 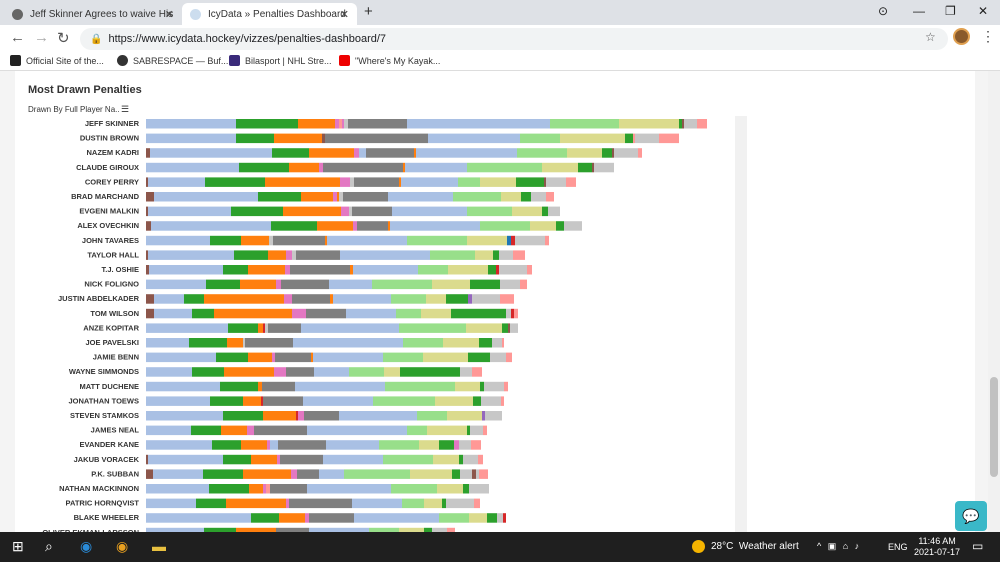 What do you see at coordinates (49, 546) in the screenshot?
I see `search-icon: ⌕` at bounding box center [49, 546].